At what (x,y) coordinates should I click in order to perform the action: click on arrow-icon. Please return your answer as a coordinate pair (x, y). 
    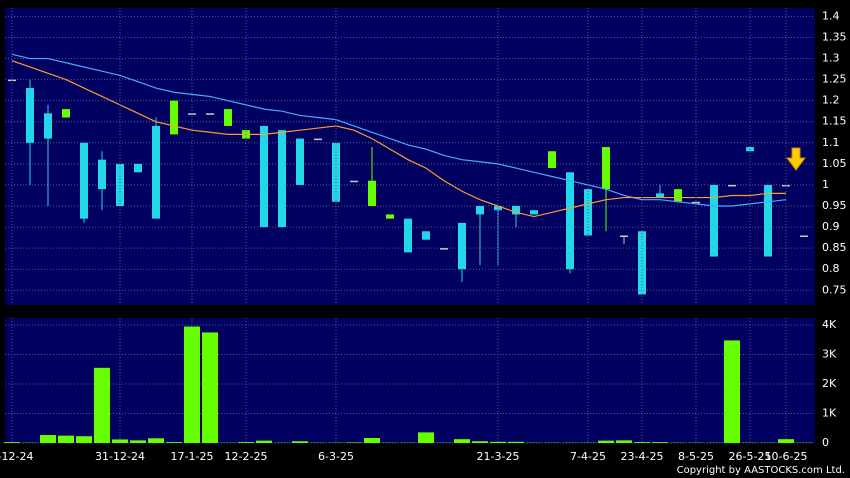
    Looking at the image, I should click on (796, 159).